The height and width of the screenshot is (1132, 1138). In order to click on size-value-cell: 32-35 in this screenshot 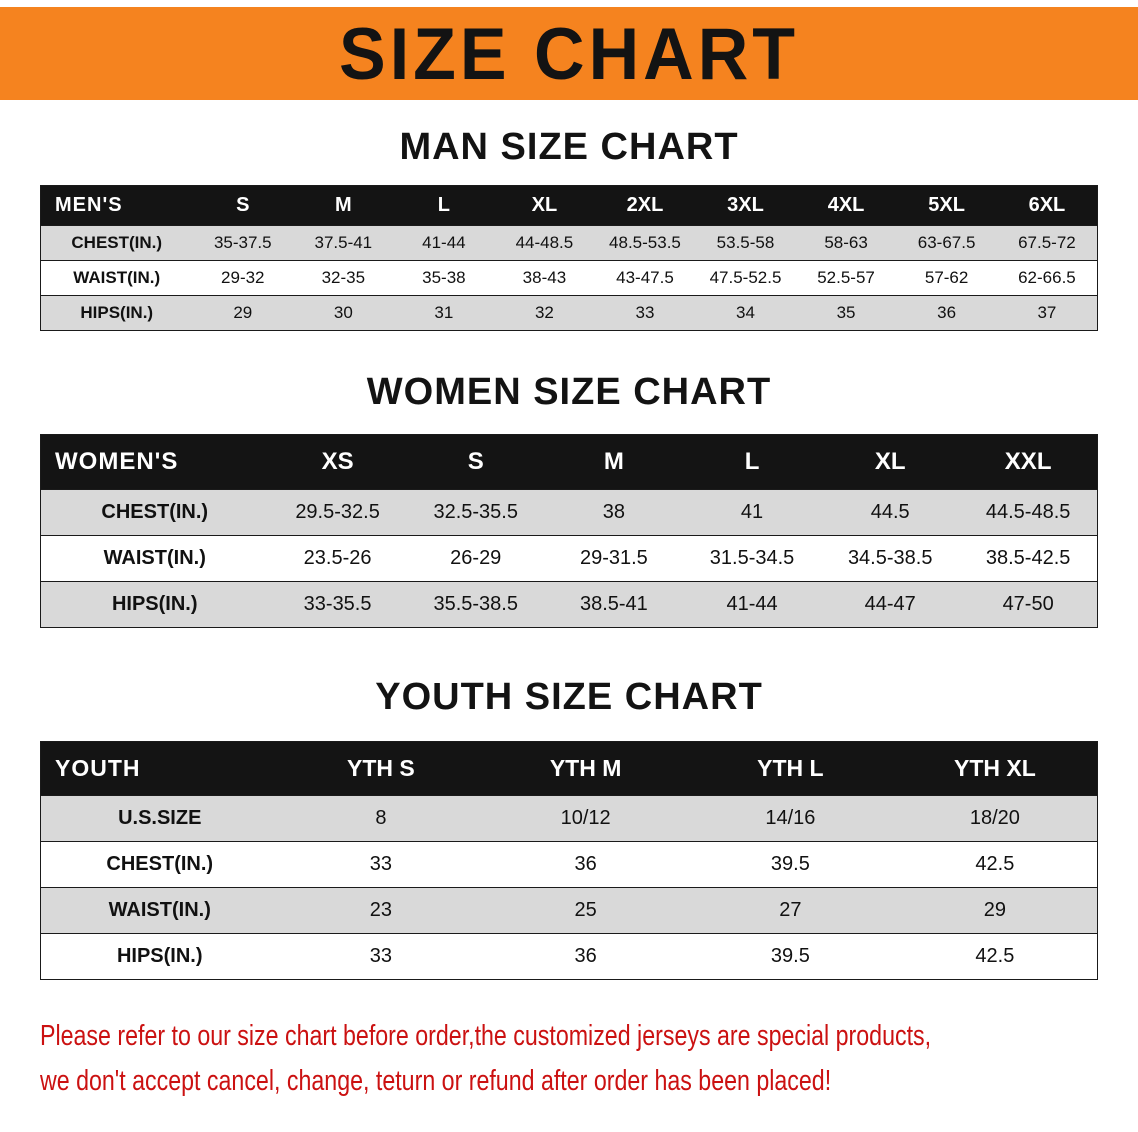, I will do `click(343, 278)`.